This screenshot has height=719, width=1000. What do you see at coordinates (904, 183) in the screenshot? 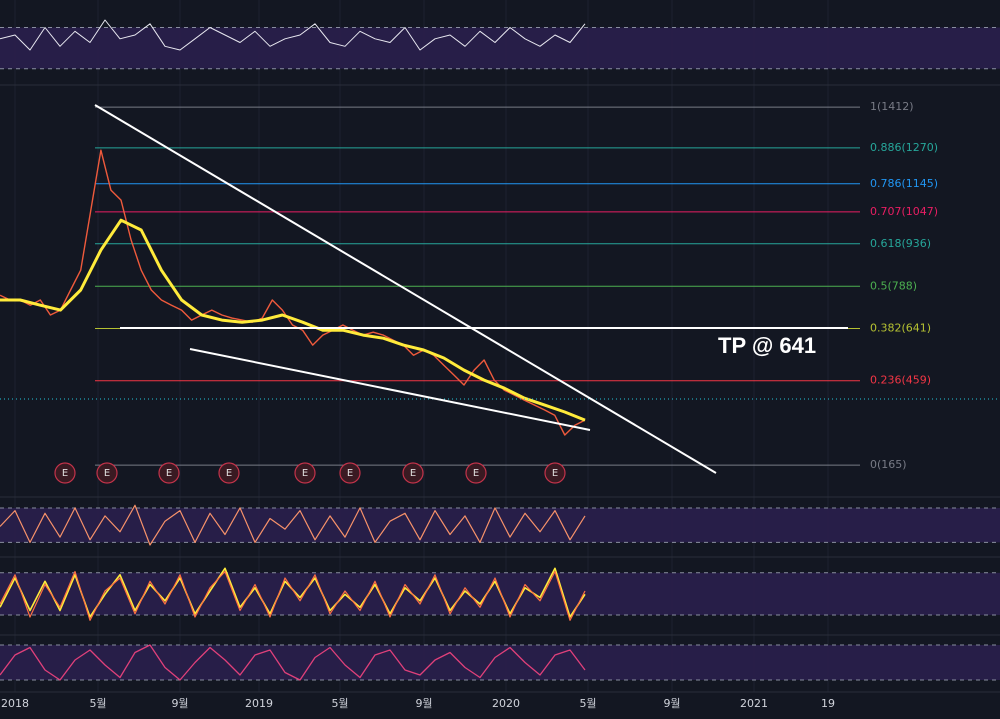
I see `fib-label: 0.786(1145)` at bounding box center [904, 183].